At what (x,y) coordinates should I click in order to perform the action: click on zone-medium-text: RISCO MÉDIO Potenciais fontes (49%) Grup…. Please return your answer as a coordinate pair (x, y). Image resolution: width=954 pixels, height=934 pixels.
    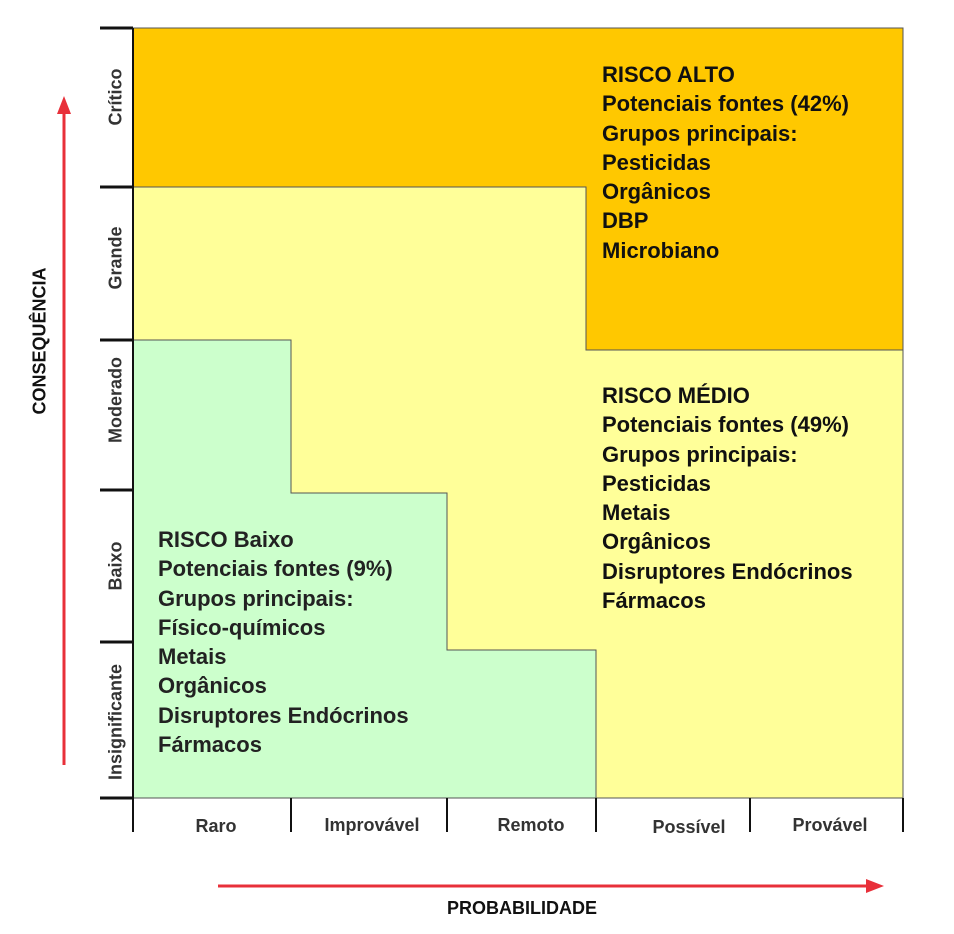
    Looking at the image, I should click on (727, 498).